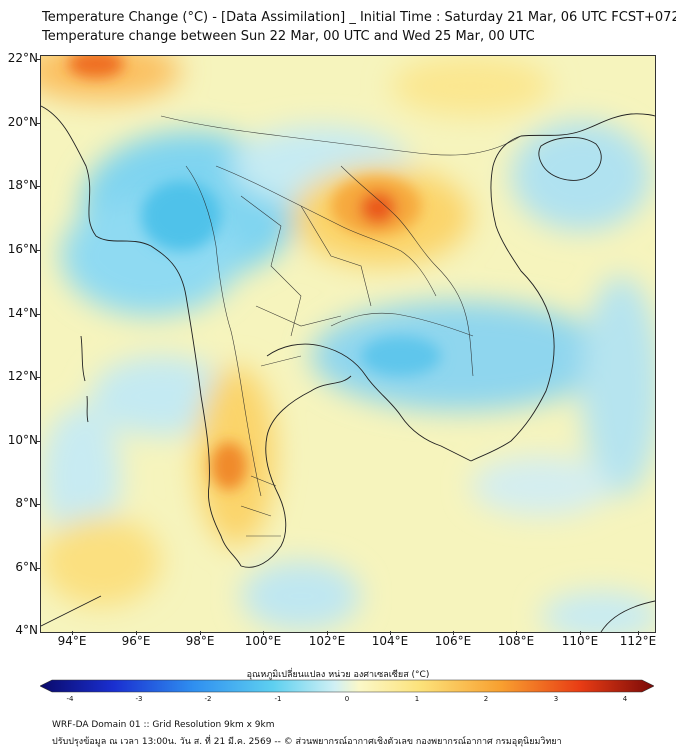 The height and width of the screenshot is (756, 676). I want to click on lat-label: 22°N, so click(22, 58).